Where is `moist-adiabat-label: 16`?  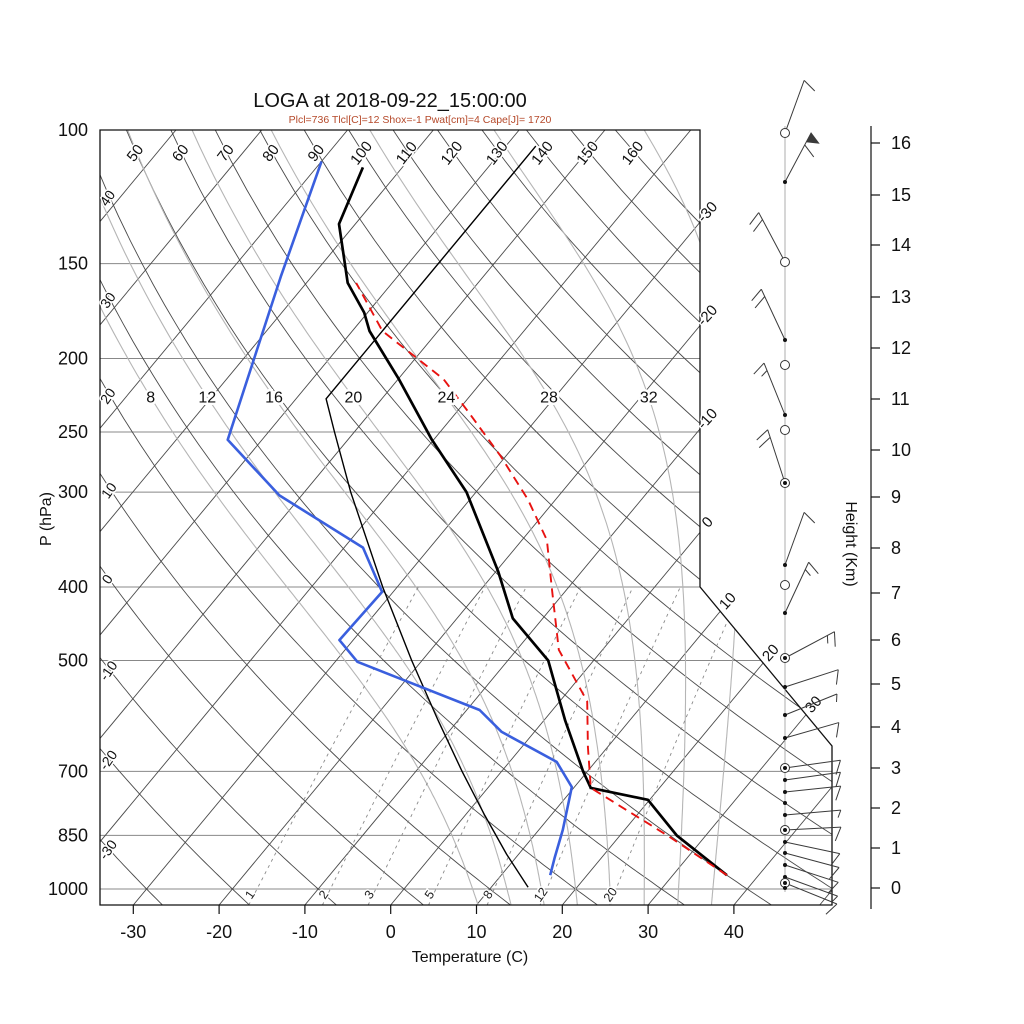
moist-adiabat-label: 16 is located at coordinates (274, 397).